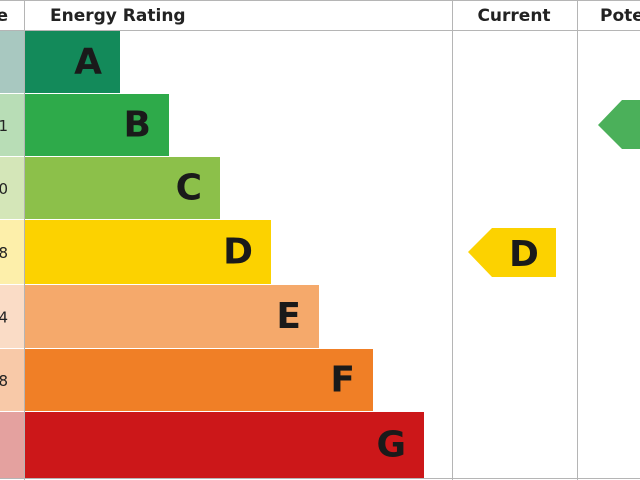 The height and width of the screenshot is (480, 640). I want to click on score-range: 4, so click(4, 318).